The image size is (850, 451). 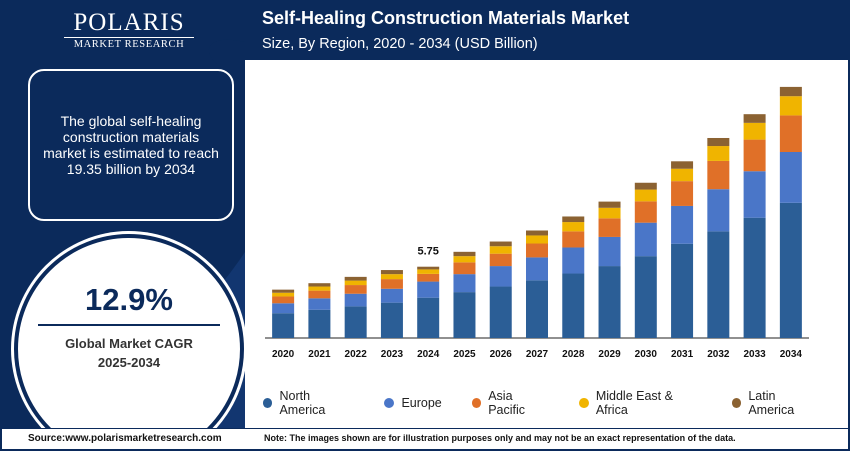 I want to click on x-tick-label: 2023, so click(x=392, y=354).